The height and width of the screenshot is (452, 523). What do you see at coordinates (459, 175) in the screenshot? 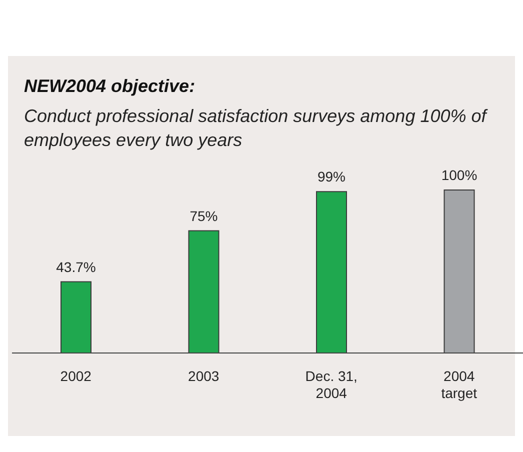
I see `data-label: 100%` at bounding box center [459, 175].